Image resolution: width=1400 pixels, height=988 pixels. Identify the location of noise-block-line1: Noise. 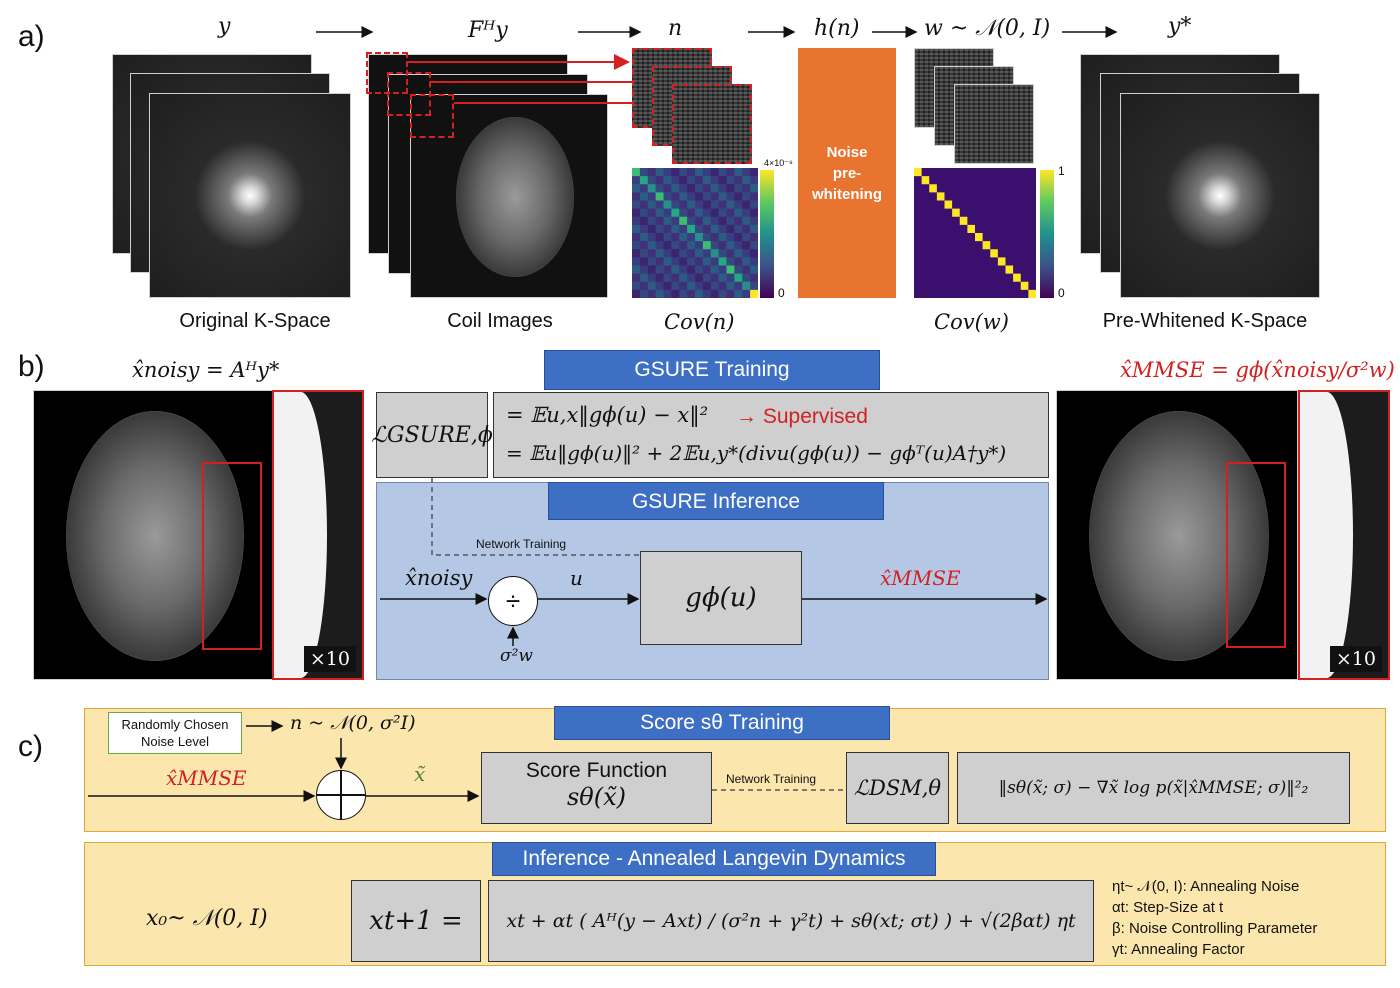
(847, 152).